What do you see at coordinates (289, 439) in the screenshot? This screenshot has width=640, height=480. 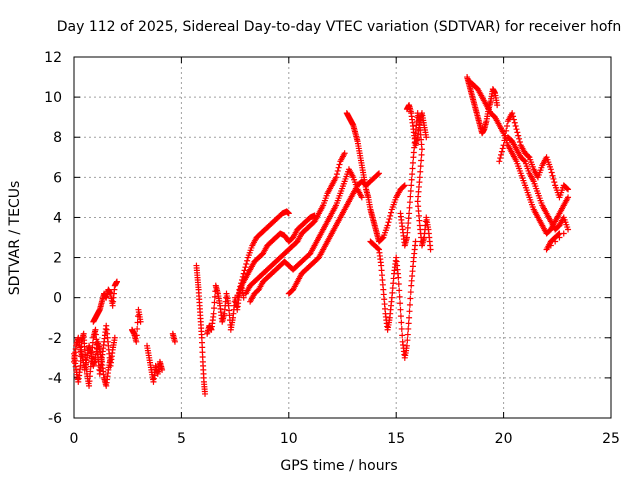 I see `x-tick-label: 10` at bounding box center [289, 439].